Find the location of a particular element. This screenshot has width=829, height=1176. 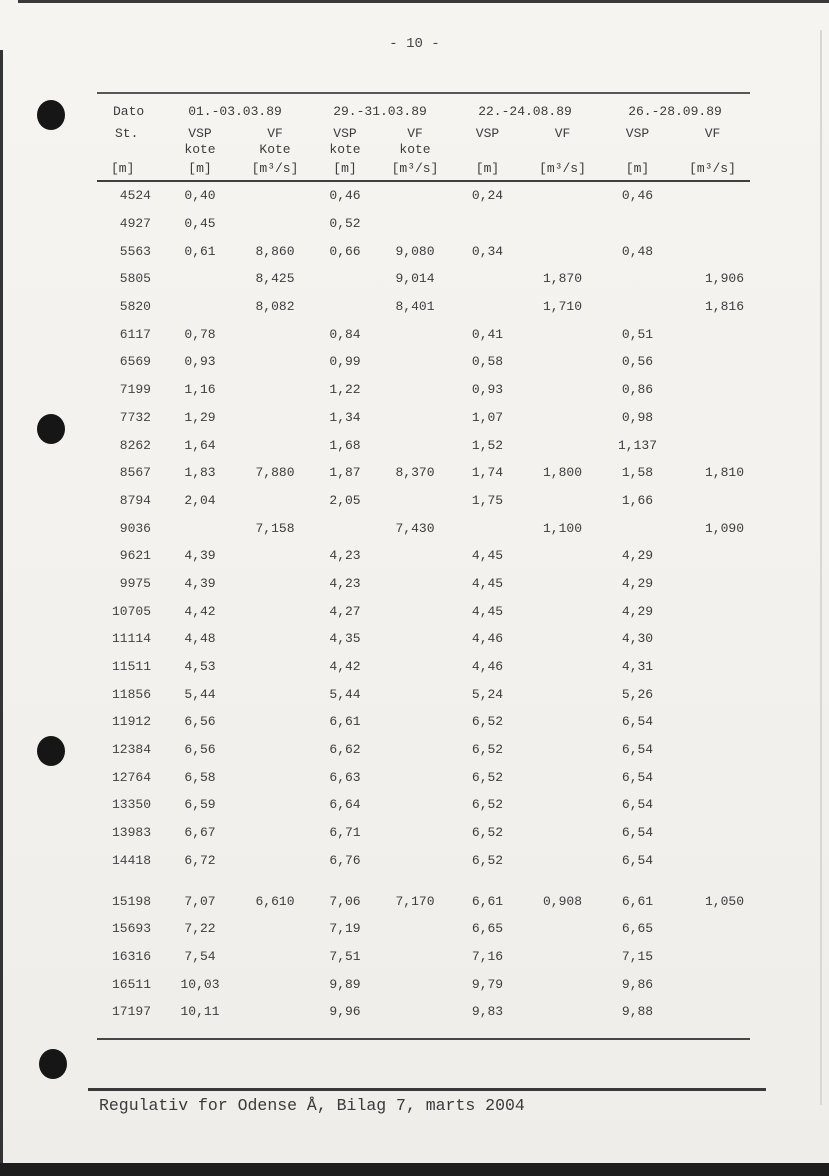

table-row: 6569 0,93 0,99 0,58 0,56 is located at coordinates (423, 362).